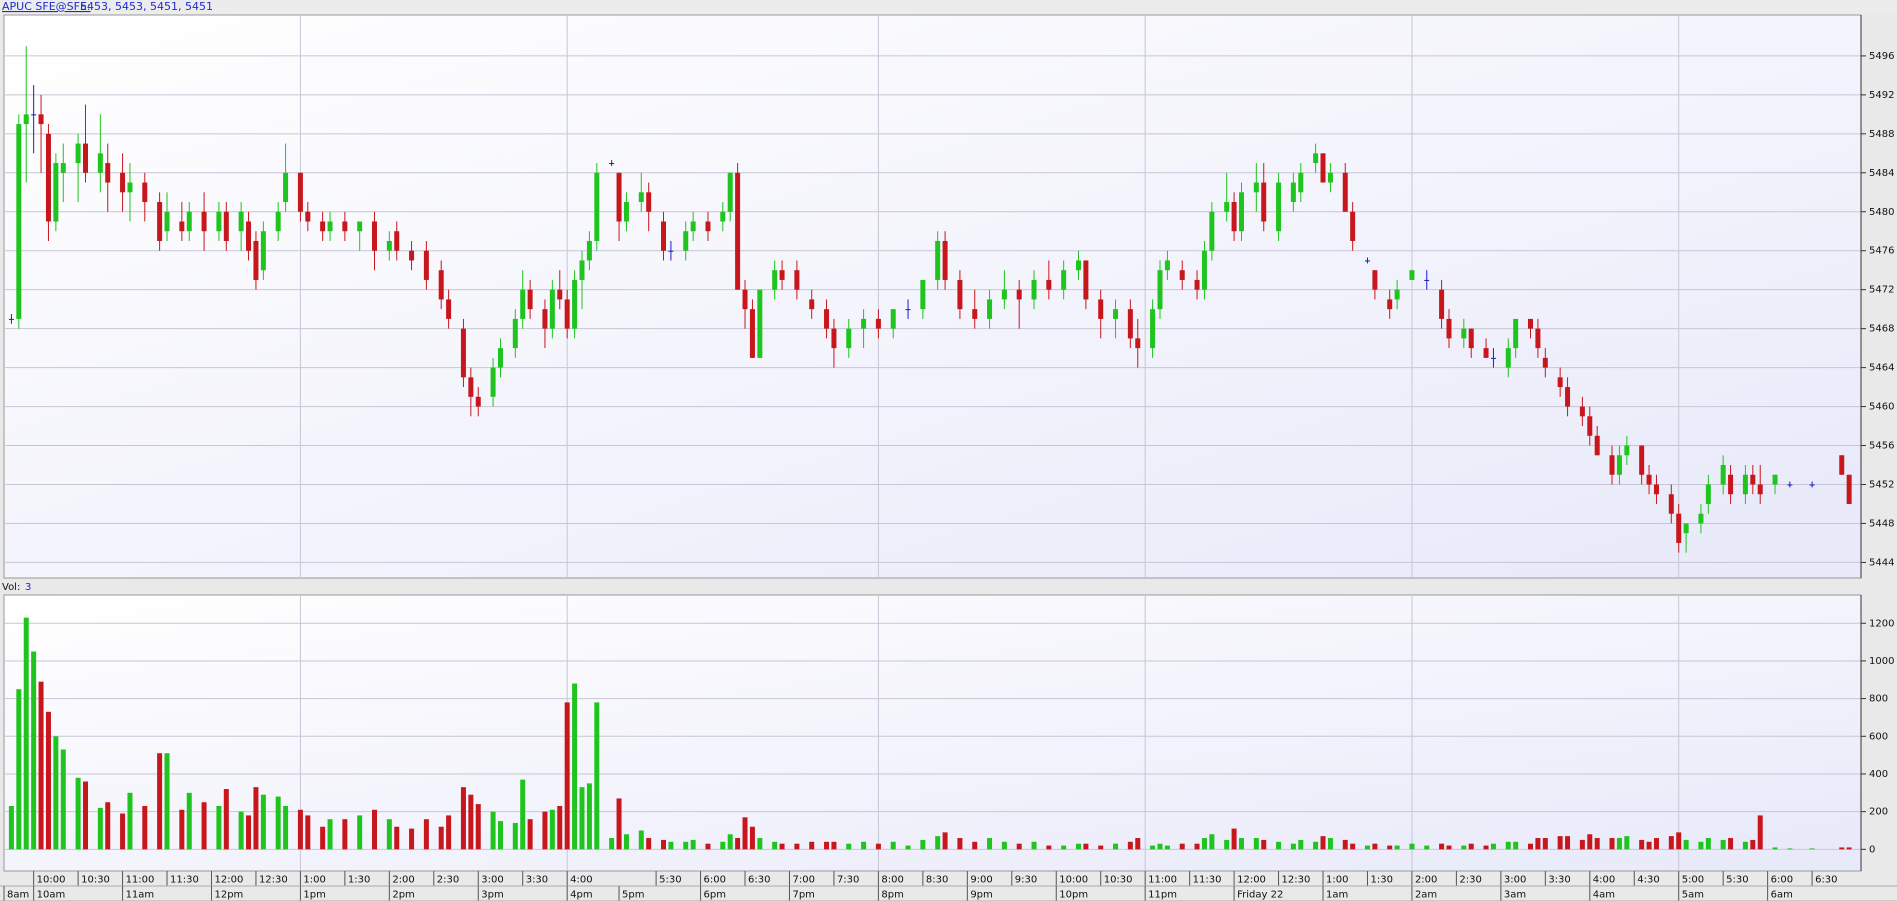 The height and width of the screenshot is (901, 1897). I want to click on x-tick-label: 10:30, so click(1118, 880).